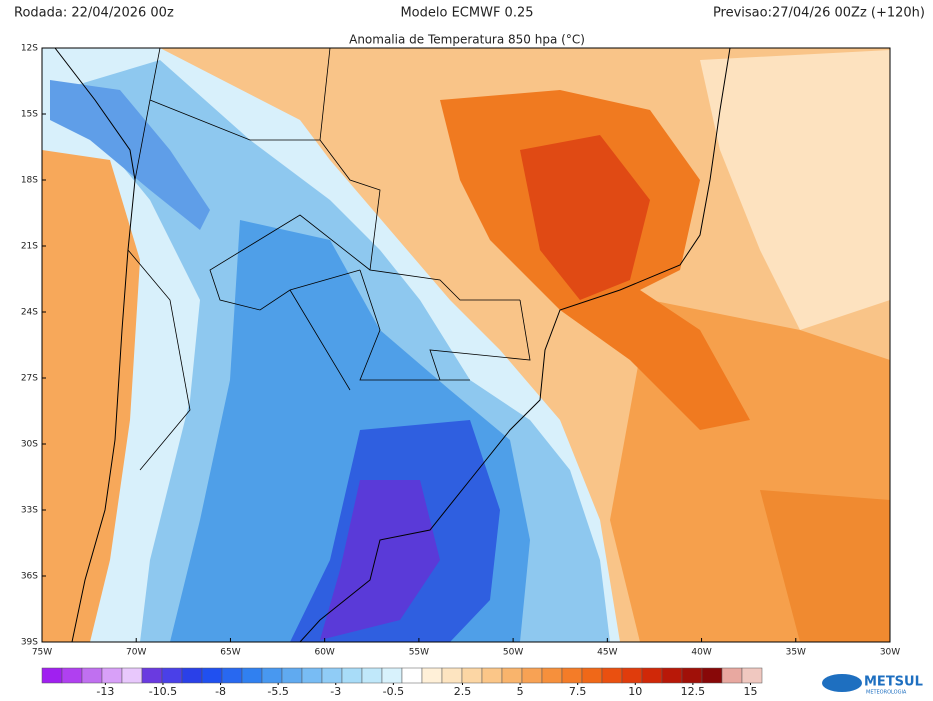 Image resolution: width=933 pixels, height=701 pixels. What do you see at coordinates (29, 313) in the screenshot?
I see `lat-tick-label: 24S` at bounding box center [29, 313].